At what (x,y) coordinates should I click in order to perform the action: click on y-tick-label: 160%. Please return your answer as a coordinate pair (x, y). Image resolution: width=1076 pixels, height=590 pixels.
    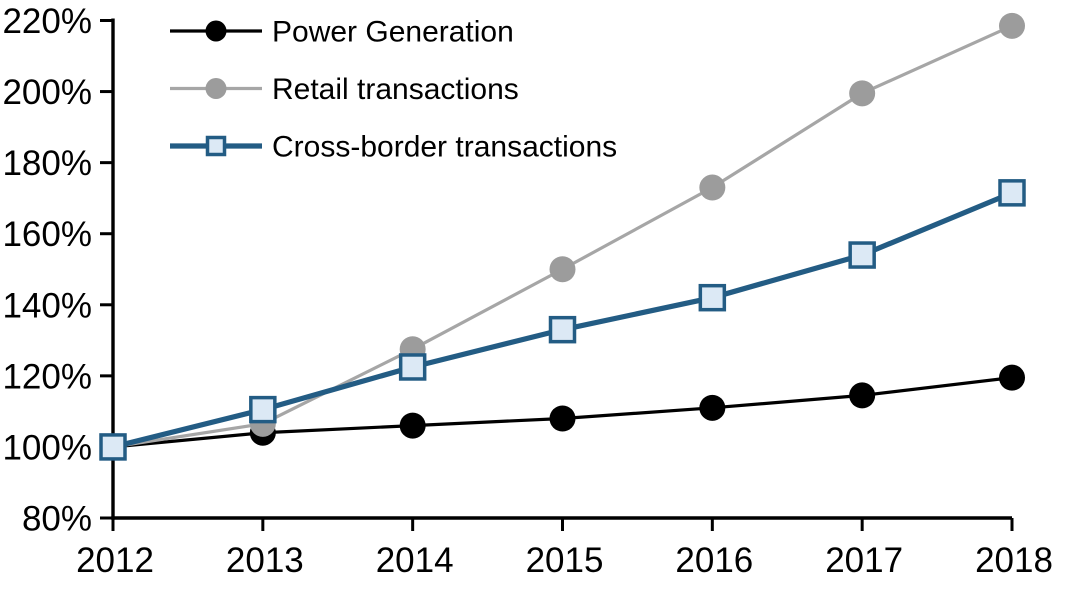
    Looking at the image, I should click on (47, 234).